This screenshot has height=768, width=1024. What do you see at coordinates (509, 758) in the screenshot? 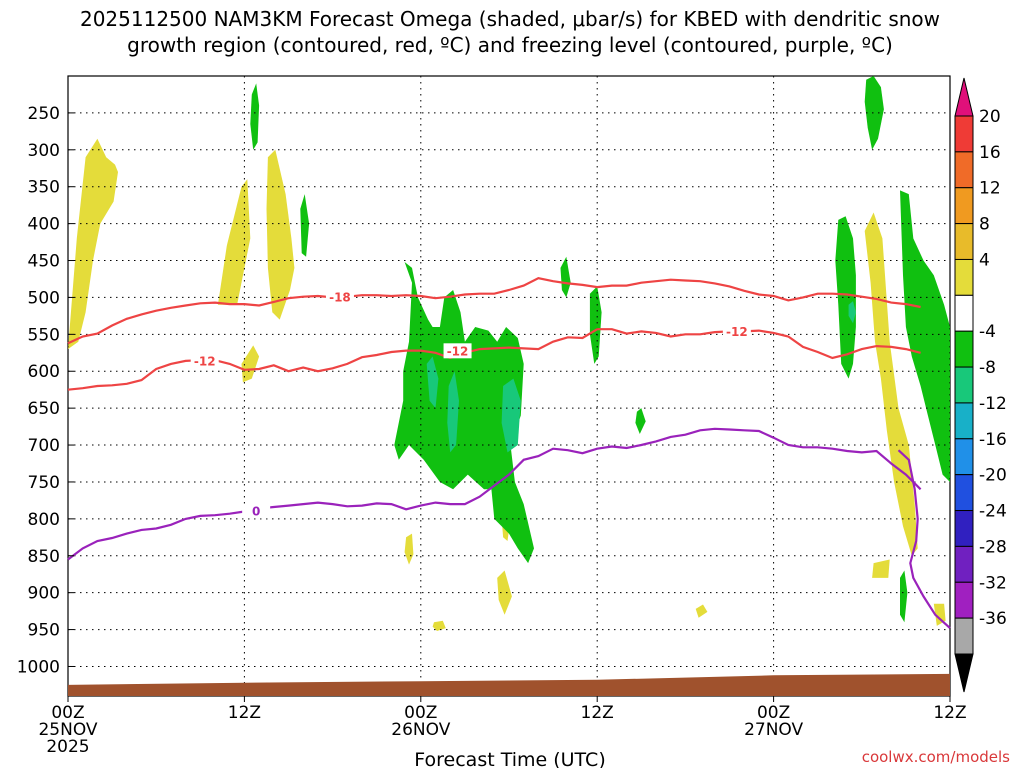
I see `x-axis-label: Forecast Time (UTC)` at bounding box center [509, 758].